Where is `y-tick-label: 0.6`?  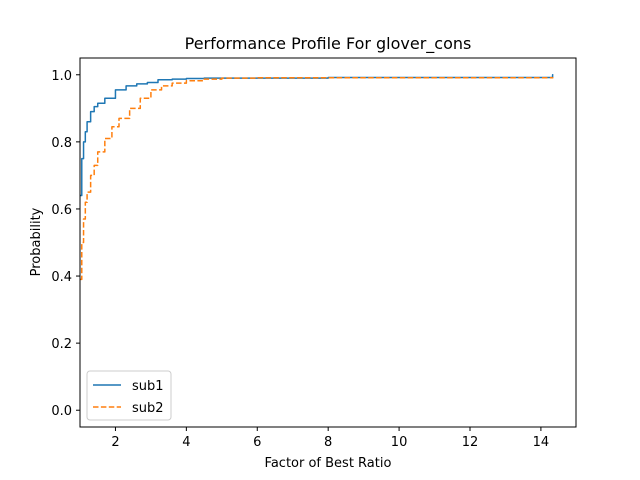
y-tick-label: 0.6 is located at coordinates (61, 210).